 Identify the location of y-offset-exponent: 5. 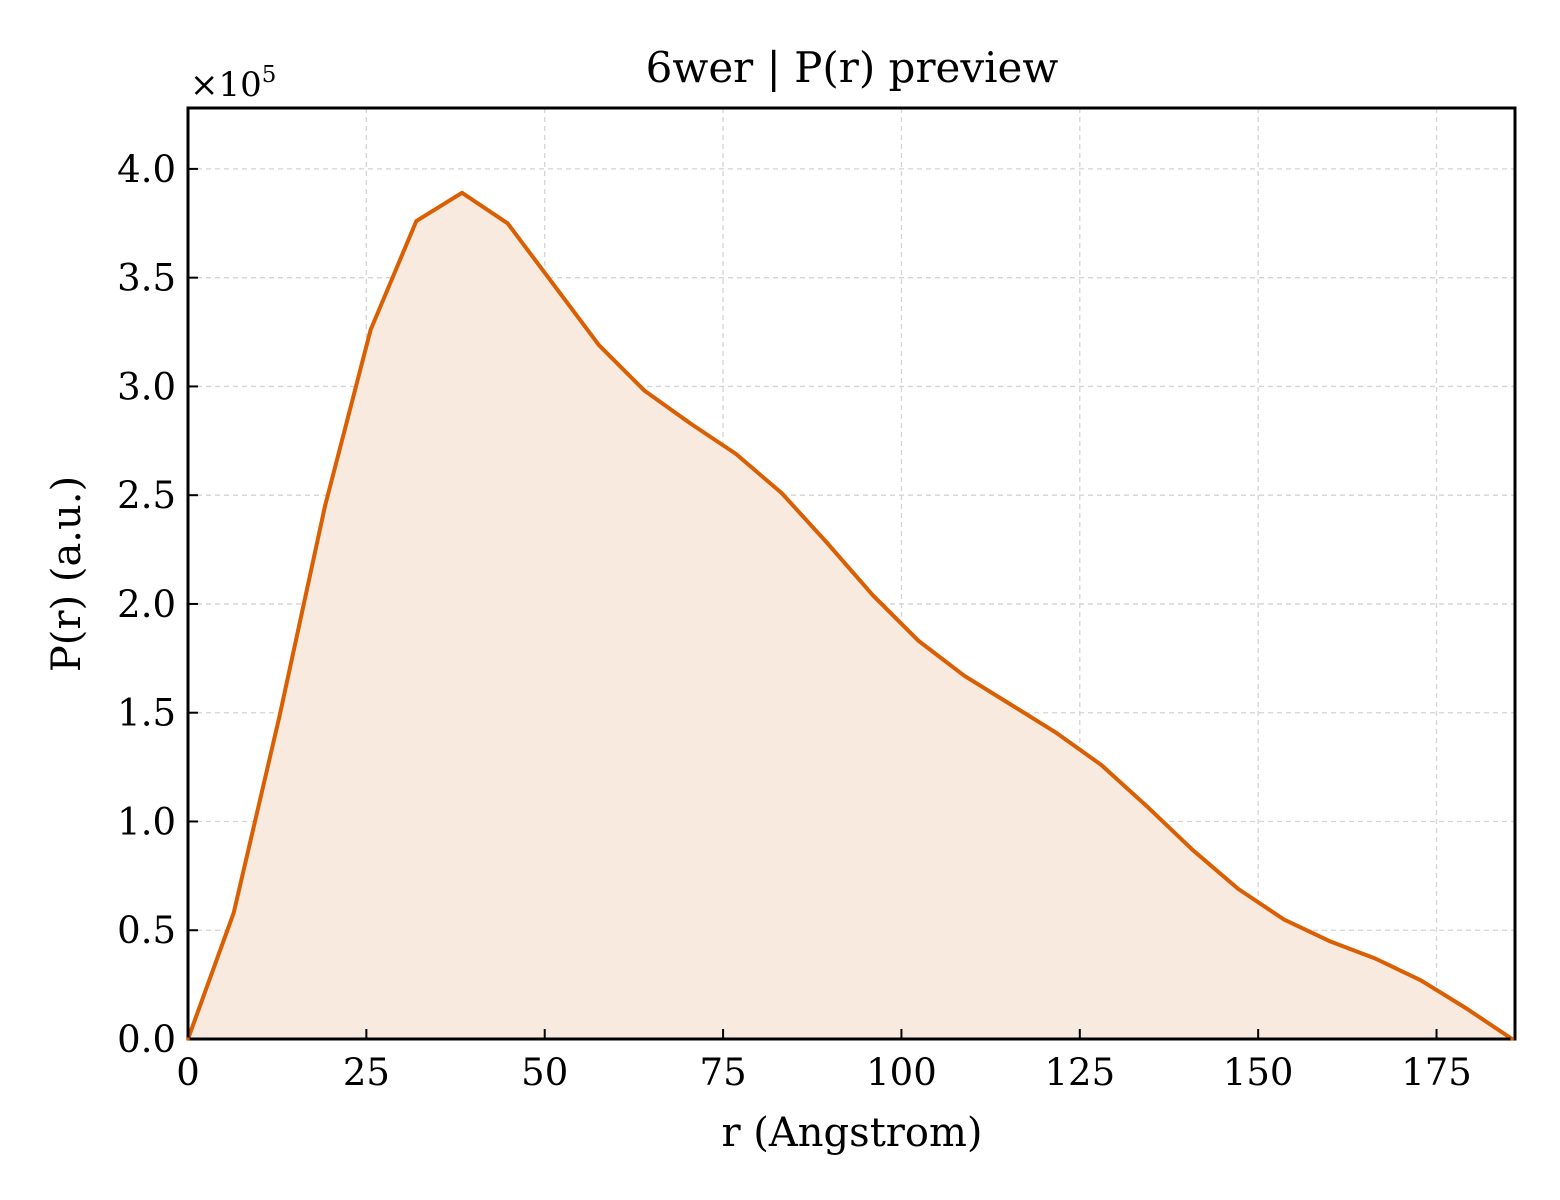
(269, 75).